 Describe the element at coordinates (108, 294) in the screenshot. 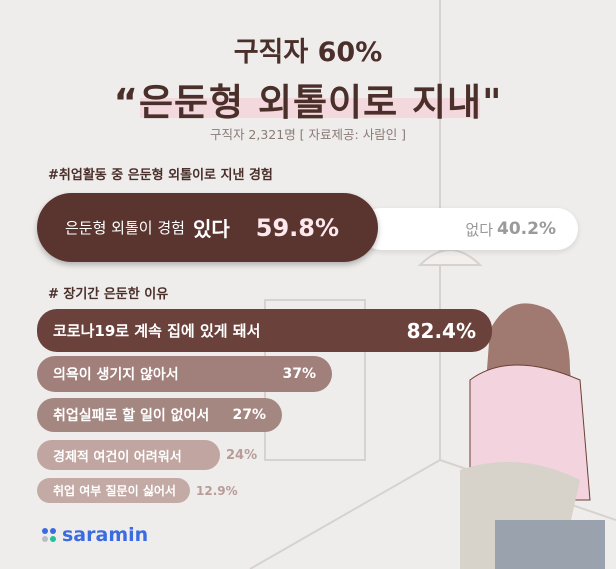

I see `chart2-title: # 장기간 은둔한 이유` at that location.